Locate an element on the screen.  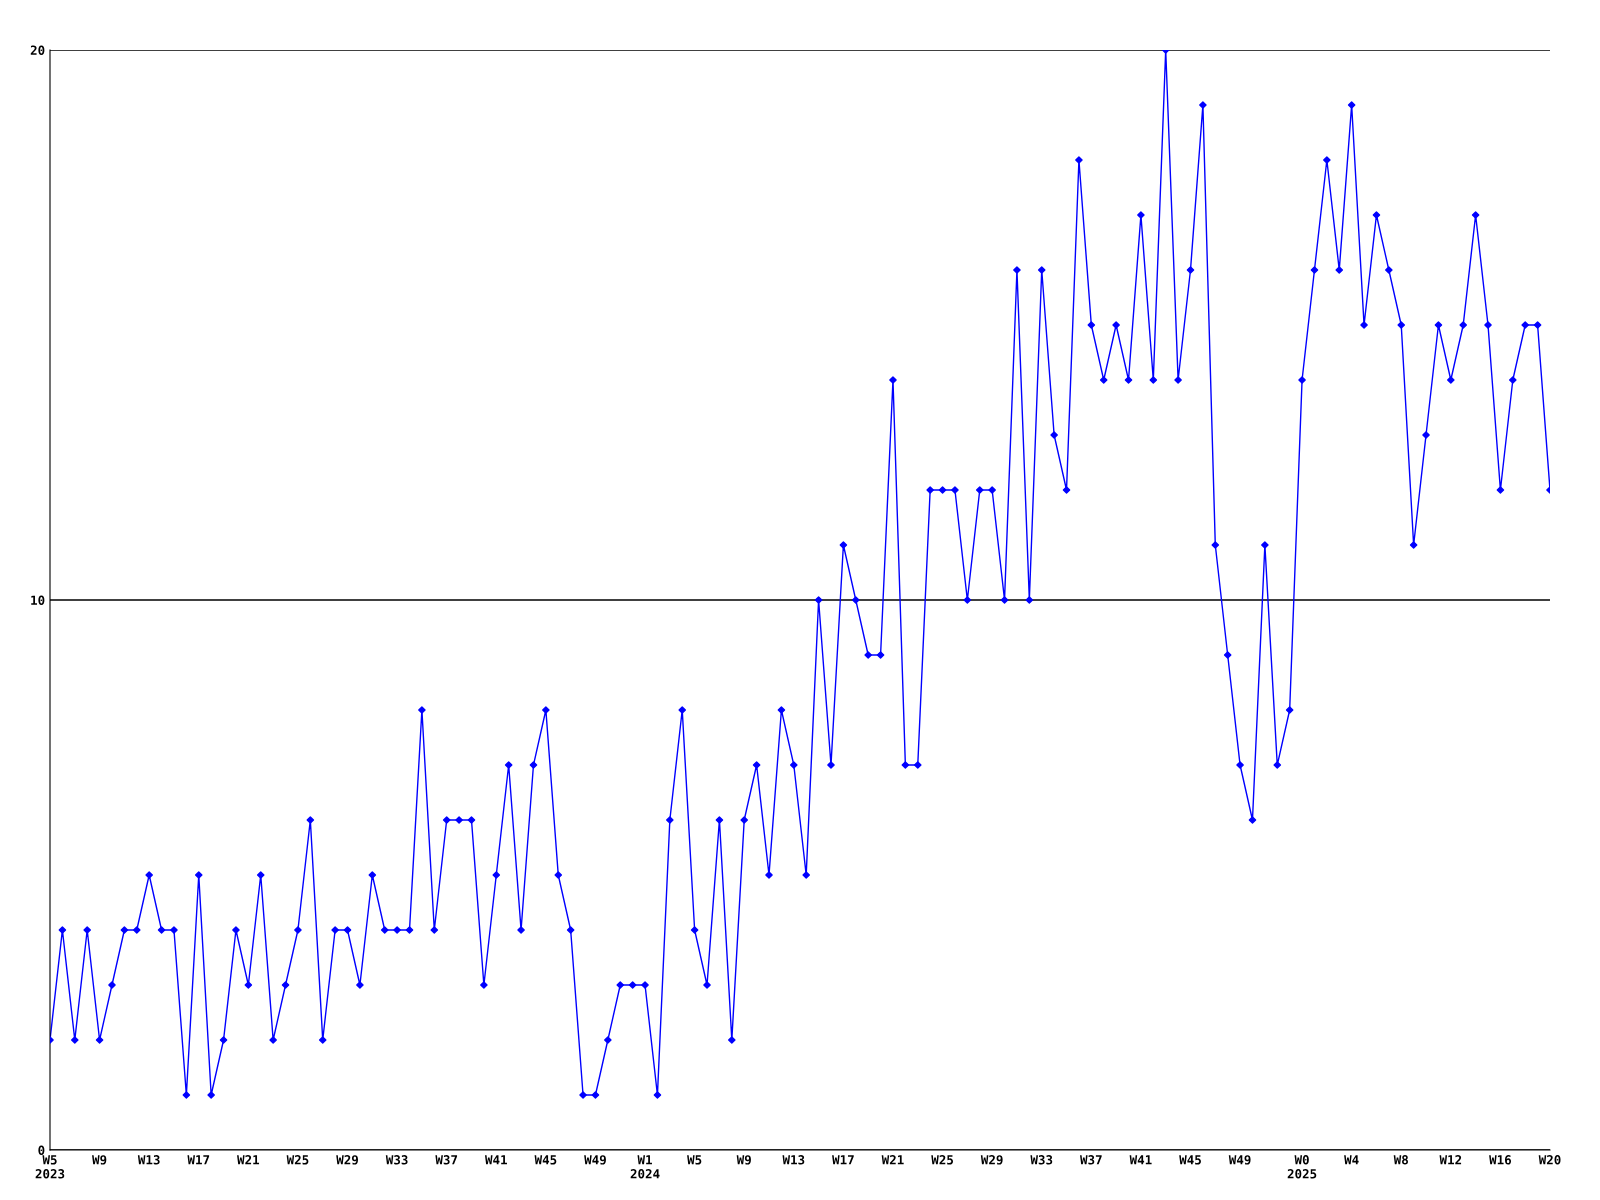
x-tick-label: W8 is located at coordinates (1400, 1160).